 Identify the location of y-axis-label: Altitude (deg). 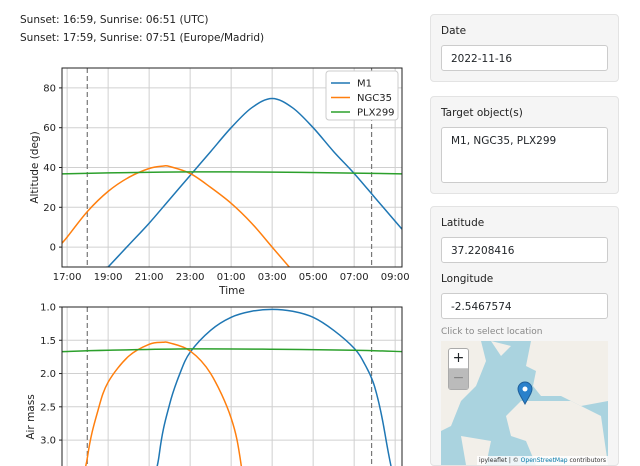
(35, 167).